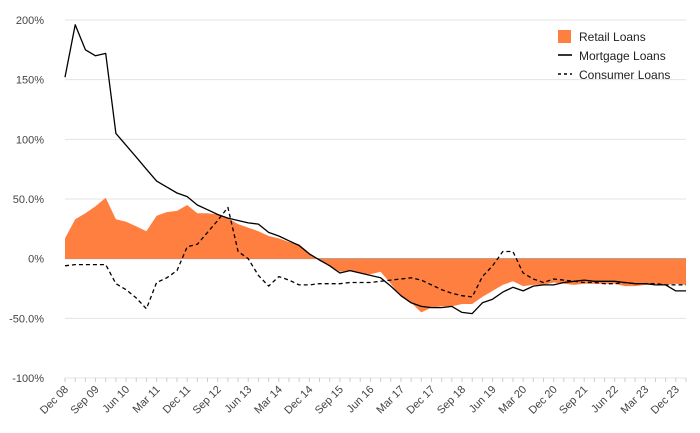  Describe the element at coordinates (605, 400) in the screenshot. I see `x-tick-label: Jun 22` at that location.